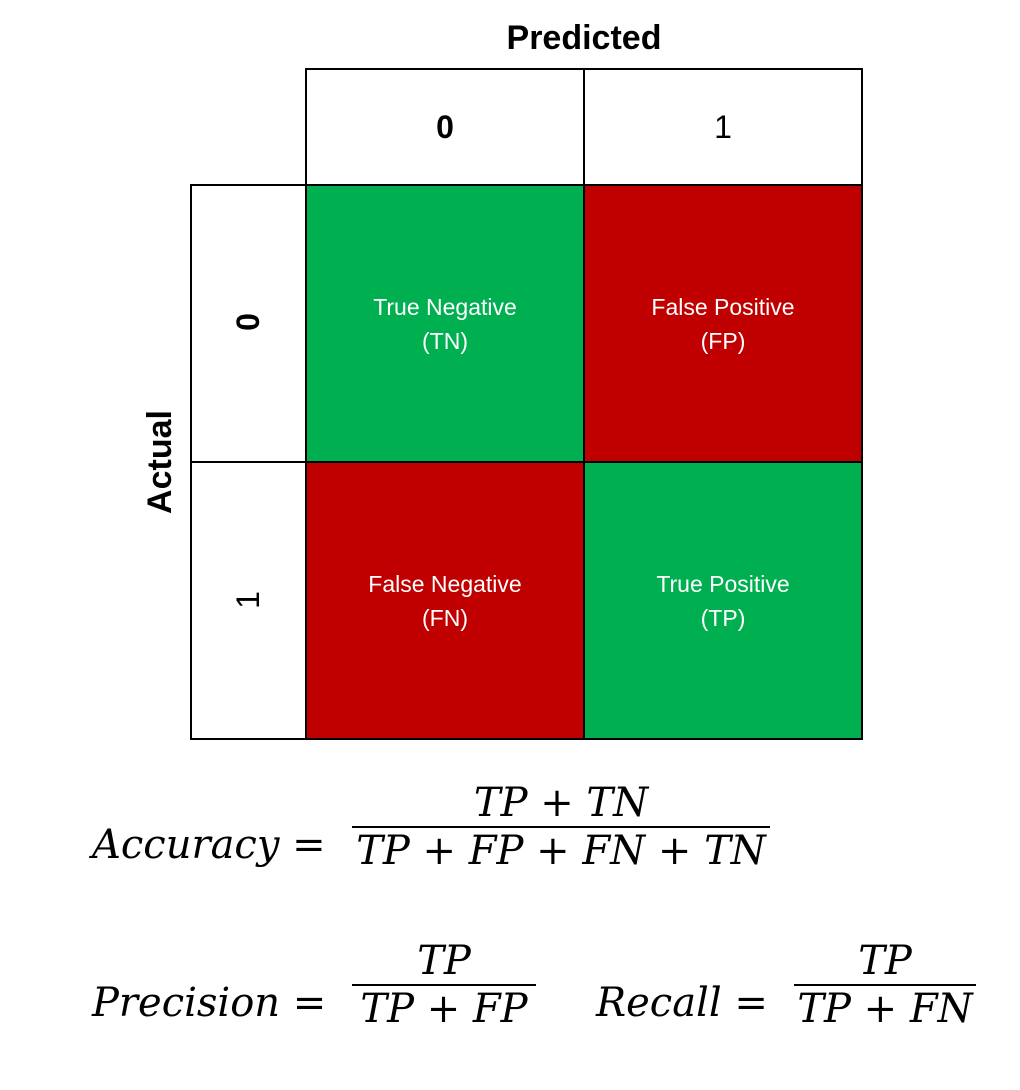  Describe the element at coordinates (885, 1009) in the screenshot. I see `recall-denominator: TP + FN` at that location.